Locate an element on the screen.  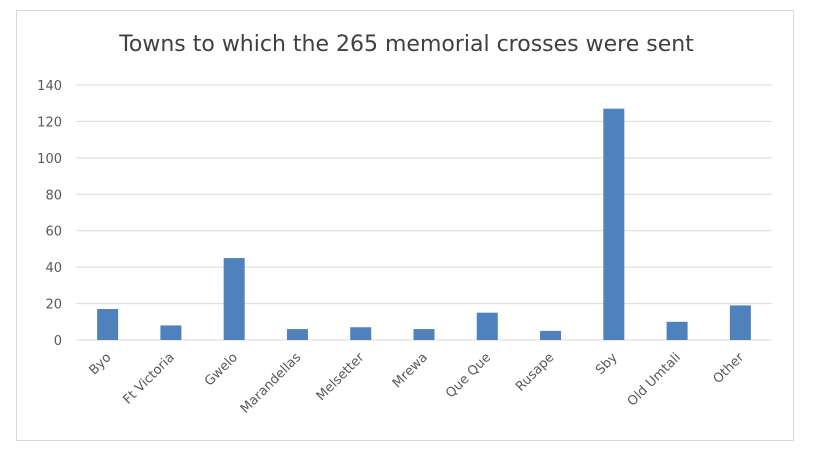
y-tick-label: 20 is located at coordinates (53, 305).